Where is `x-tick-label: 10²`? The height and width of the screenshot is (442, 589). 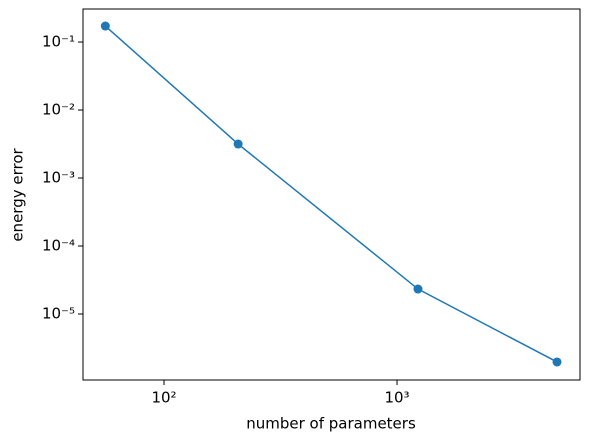
x-tick-label: 10² is located at coordinates (163, 398).